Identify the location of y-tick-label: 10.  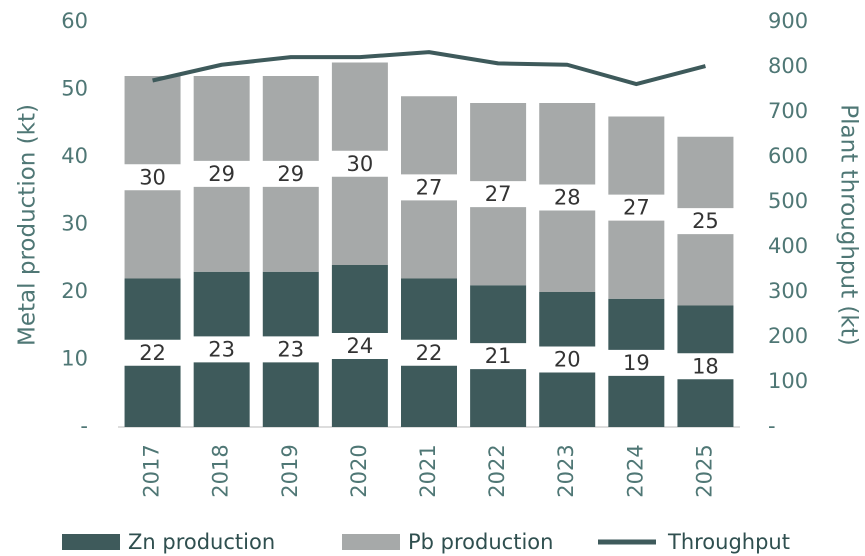
(74, 359).